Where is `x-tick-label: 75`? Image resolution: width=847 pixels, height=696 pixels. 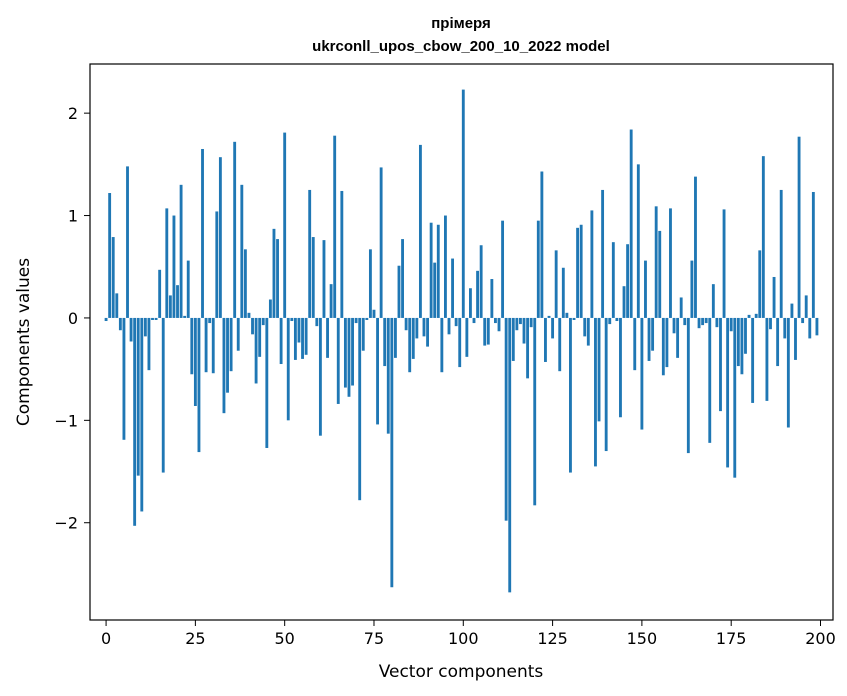
x-tick-label: 75 is located at coordinates (374, 638).